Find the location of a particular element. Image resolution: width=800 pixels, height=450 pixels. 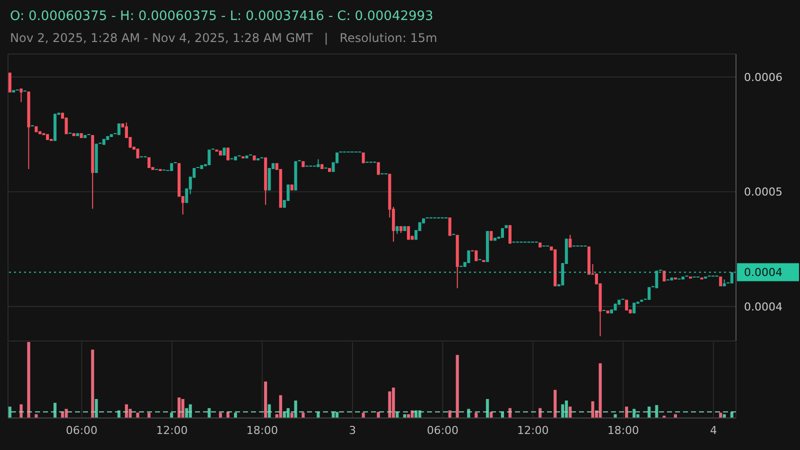

x-tick-label: 4 is located at coordinates (713, 430).